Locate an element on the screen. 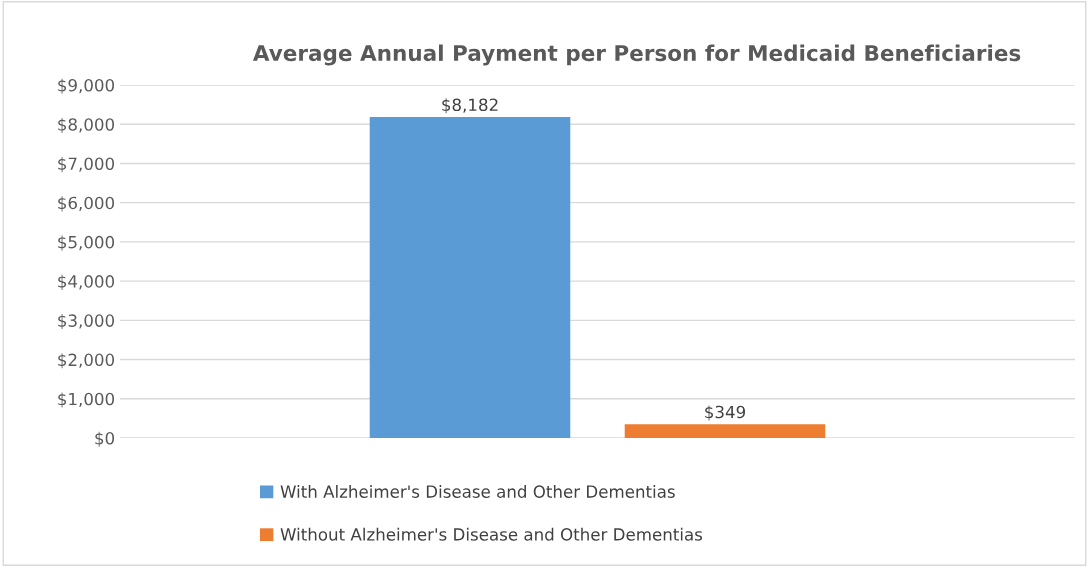 The image size is (1089, 567). y-tick-label: $8,000 is located at coordinates (86, 125).